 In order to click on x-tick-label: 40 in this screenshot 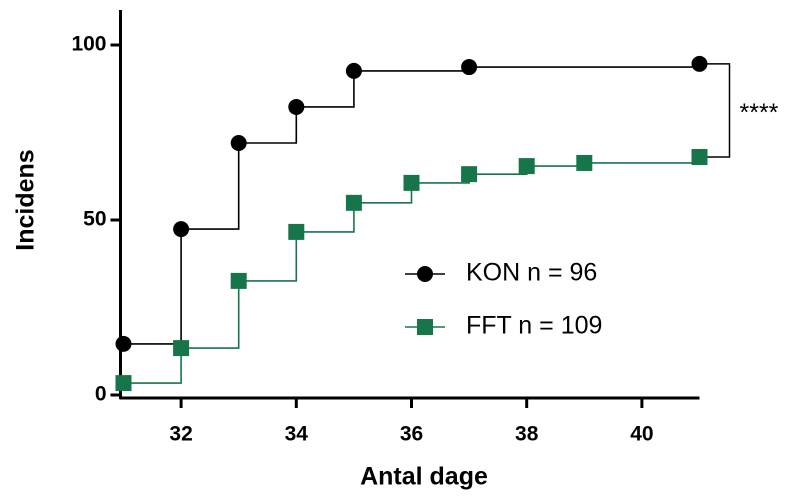, I will do `click(641, 434)`.